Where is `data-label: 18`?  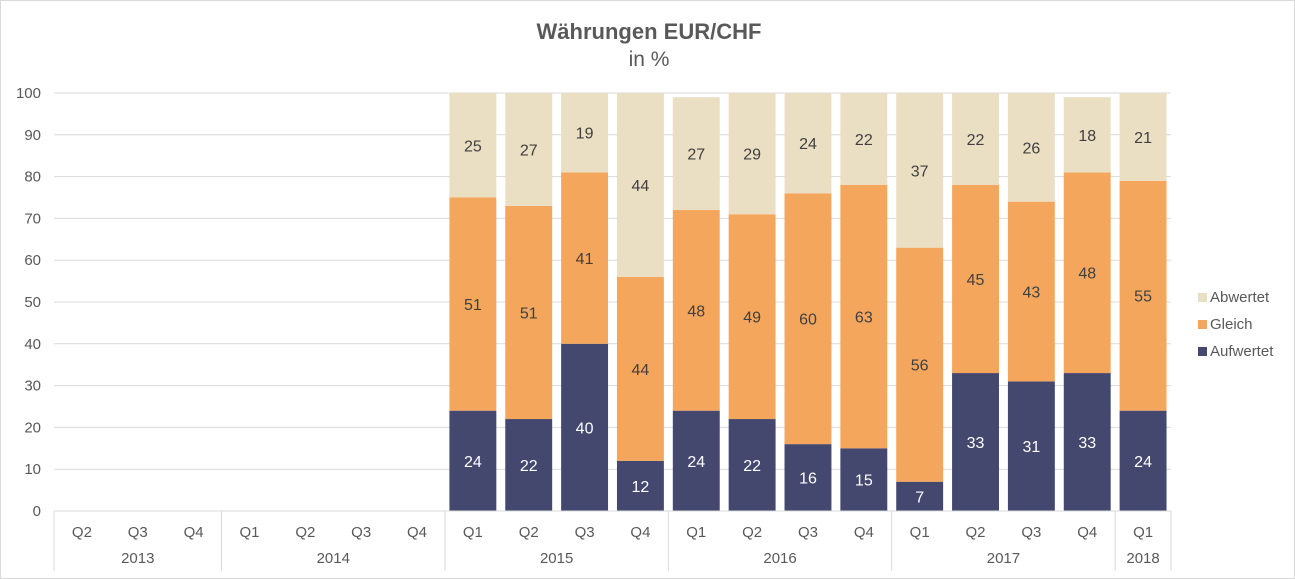
data-label: 18 is located at coordinates (1087, 136).